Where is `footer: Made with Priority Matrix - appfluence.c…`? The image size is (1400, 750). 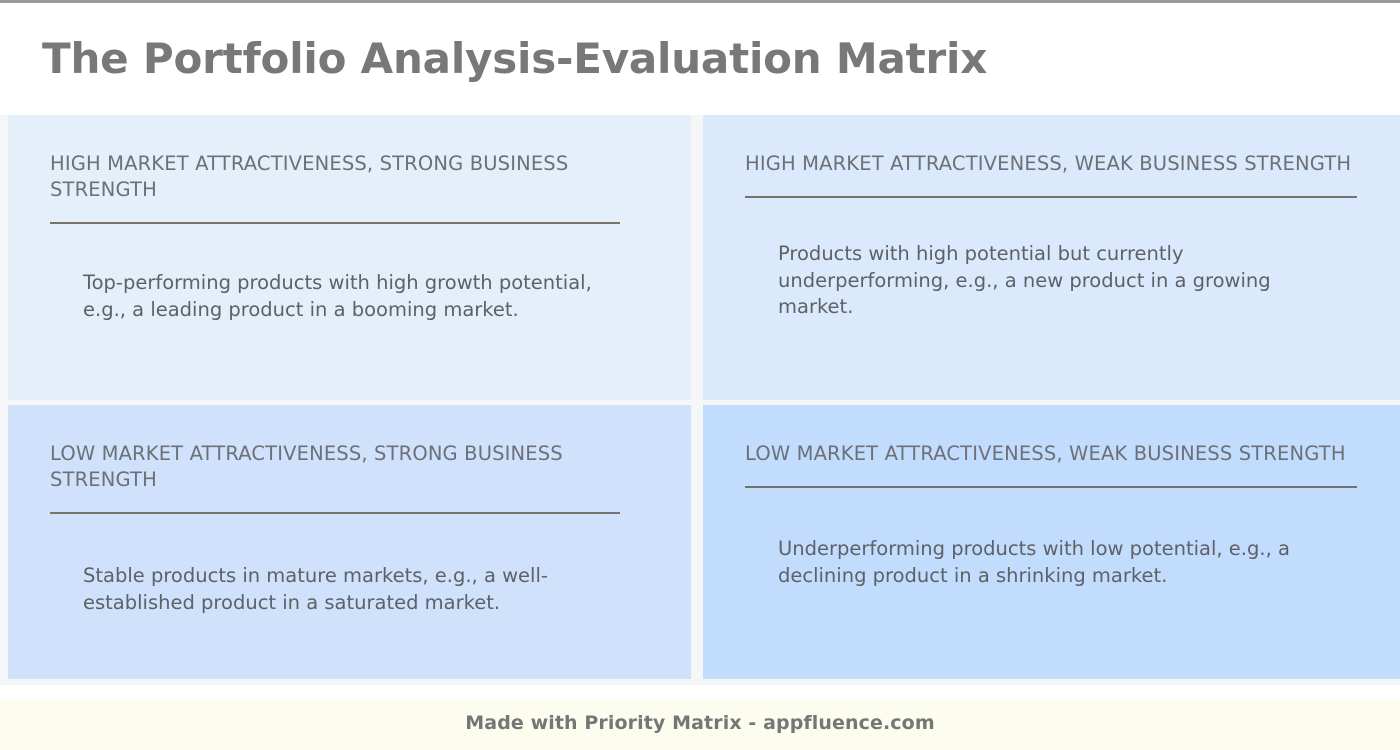 footer: Made with Priority Matrix - appfluence.c… is located at coordinates (700, 724).